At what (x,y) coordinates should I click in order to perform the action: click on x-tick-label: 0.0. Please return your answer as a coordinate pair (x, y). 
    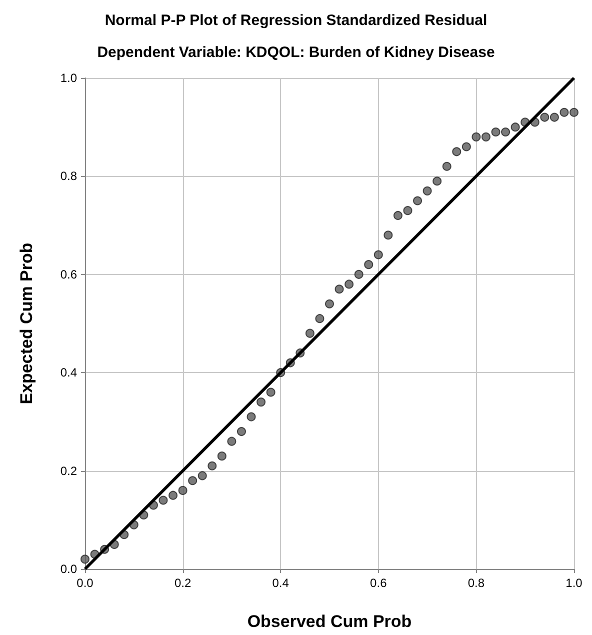
    Looking at the image, I should click on (85, 583).